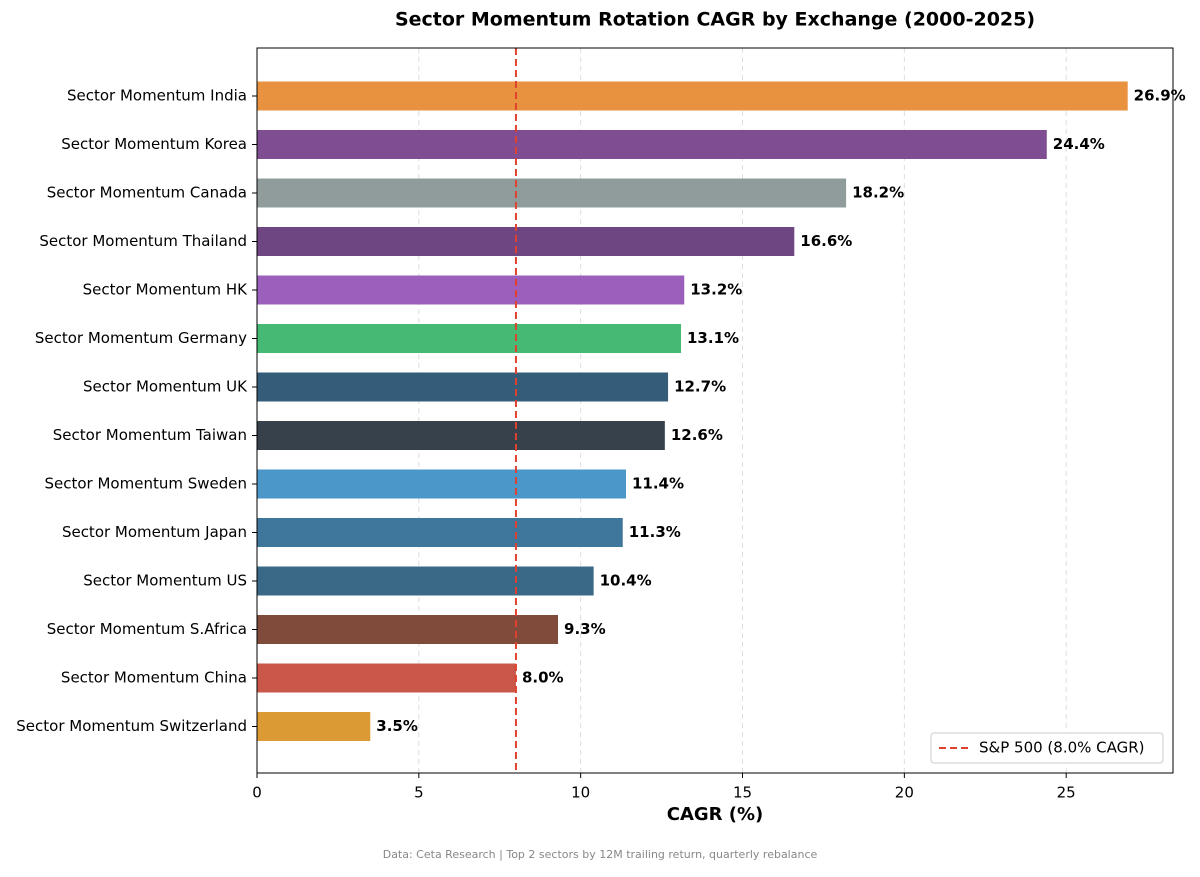  Describe the element at coordinates (716, 290) in the screenshot. I see `value-label: 13.2%` at that location.